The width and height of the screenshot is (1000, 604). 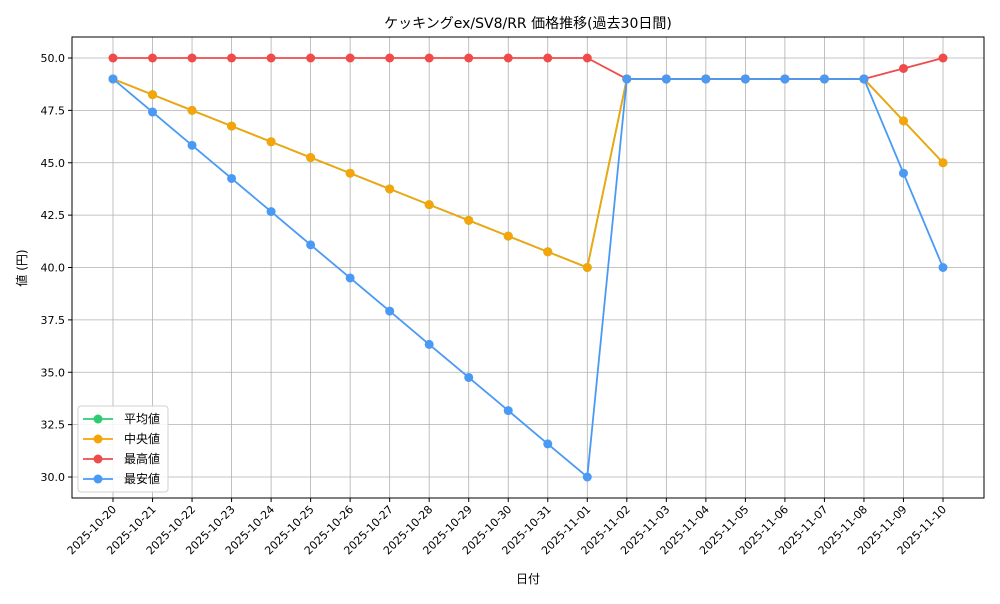 What do you see at coordinates (121, 458) in the screenshot?
I see `legend-item: 最高値` at bounding box center [121, 458].